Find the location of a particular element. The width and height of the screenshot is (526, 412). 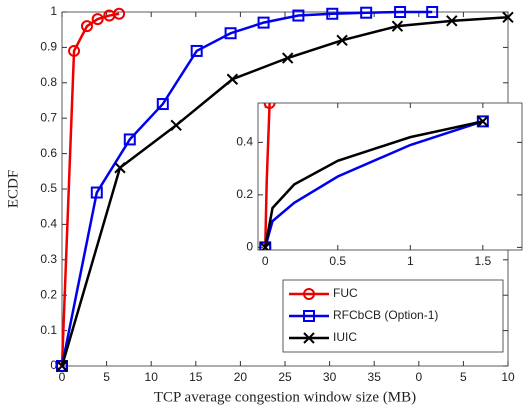

legend-label: RFCbCB (Option-1) is located at coordinates (385, 315).